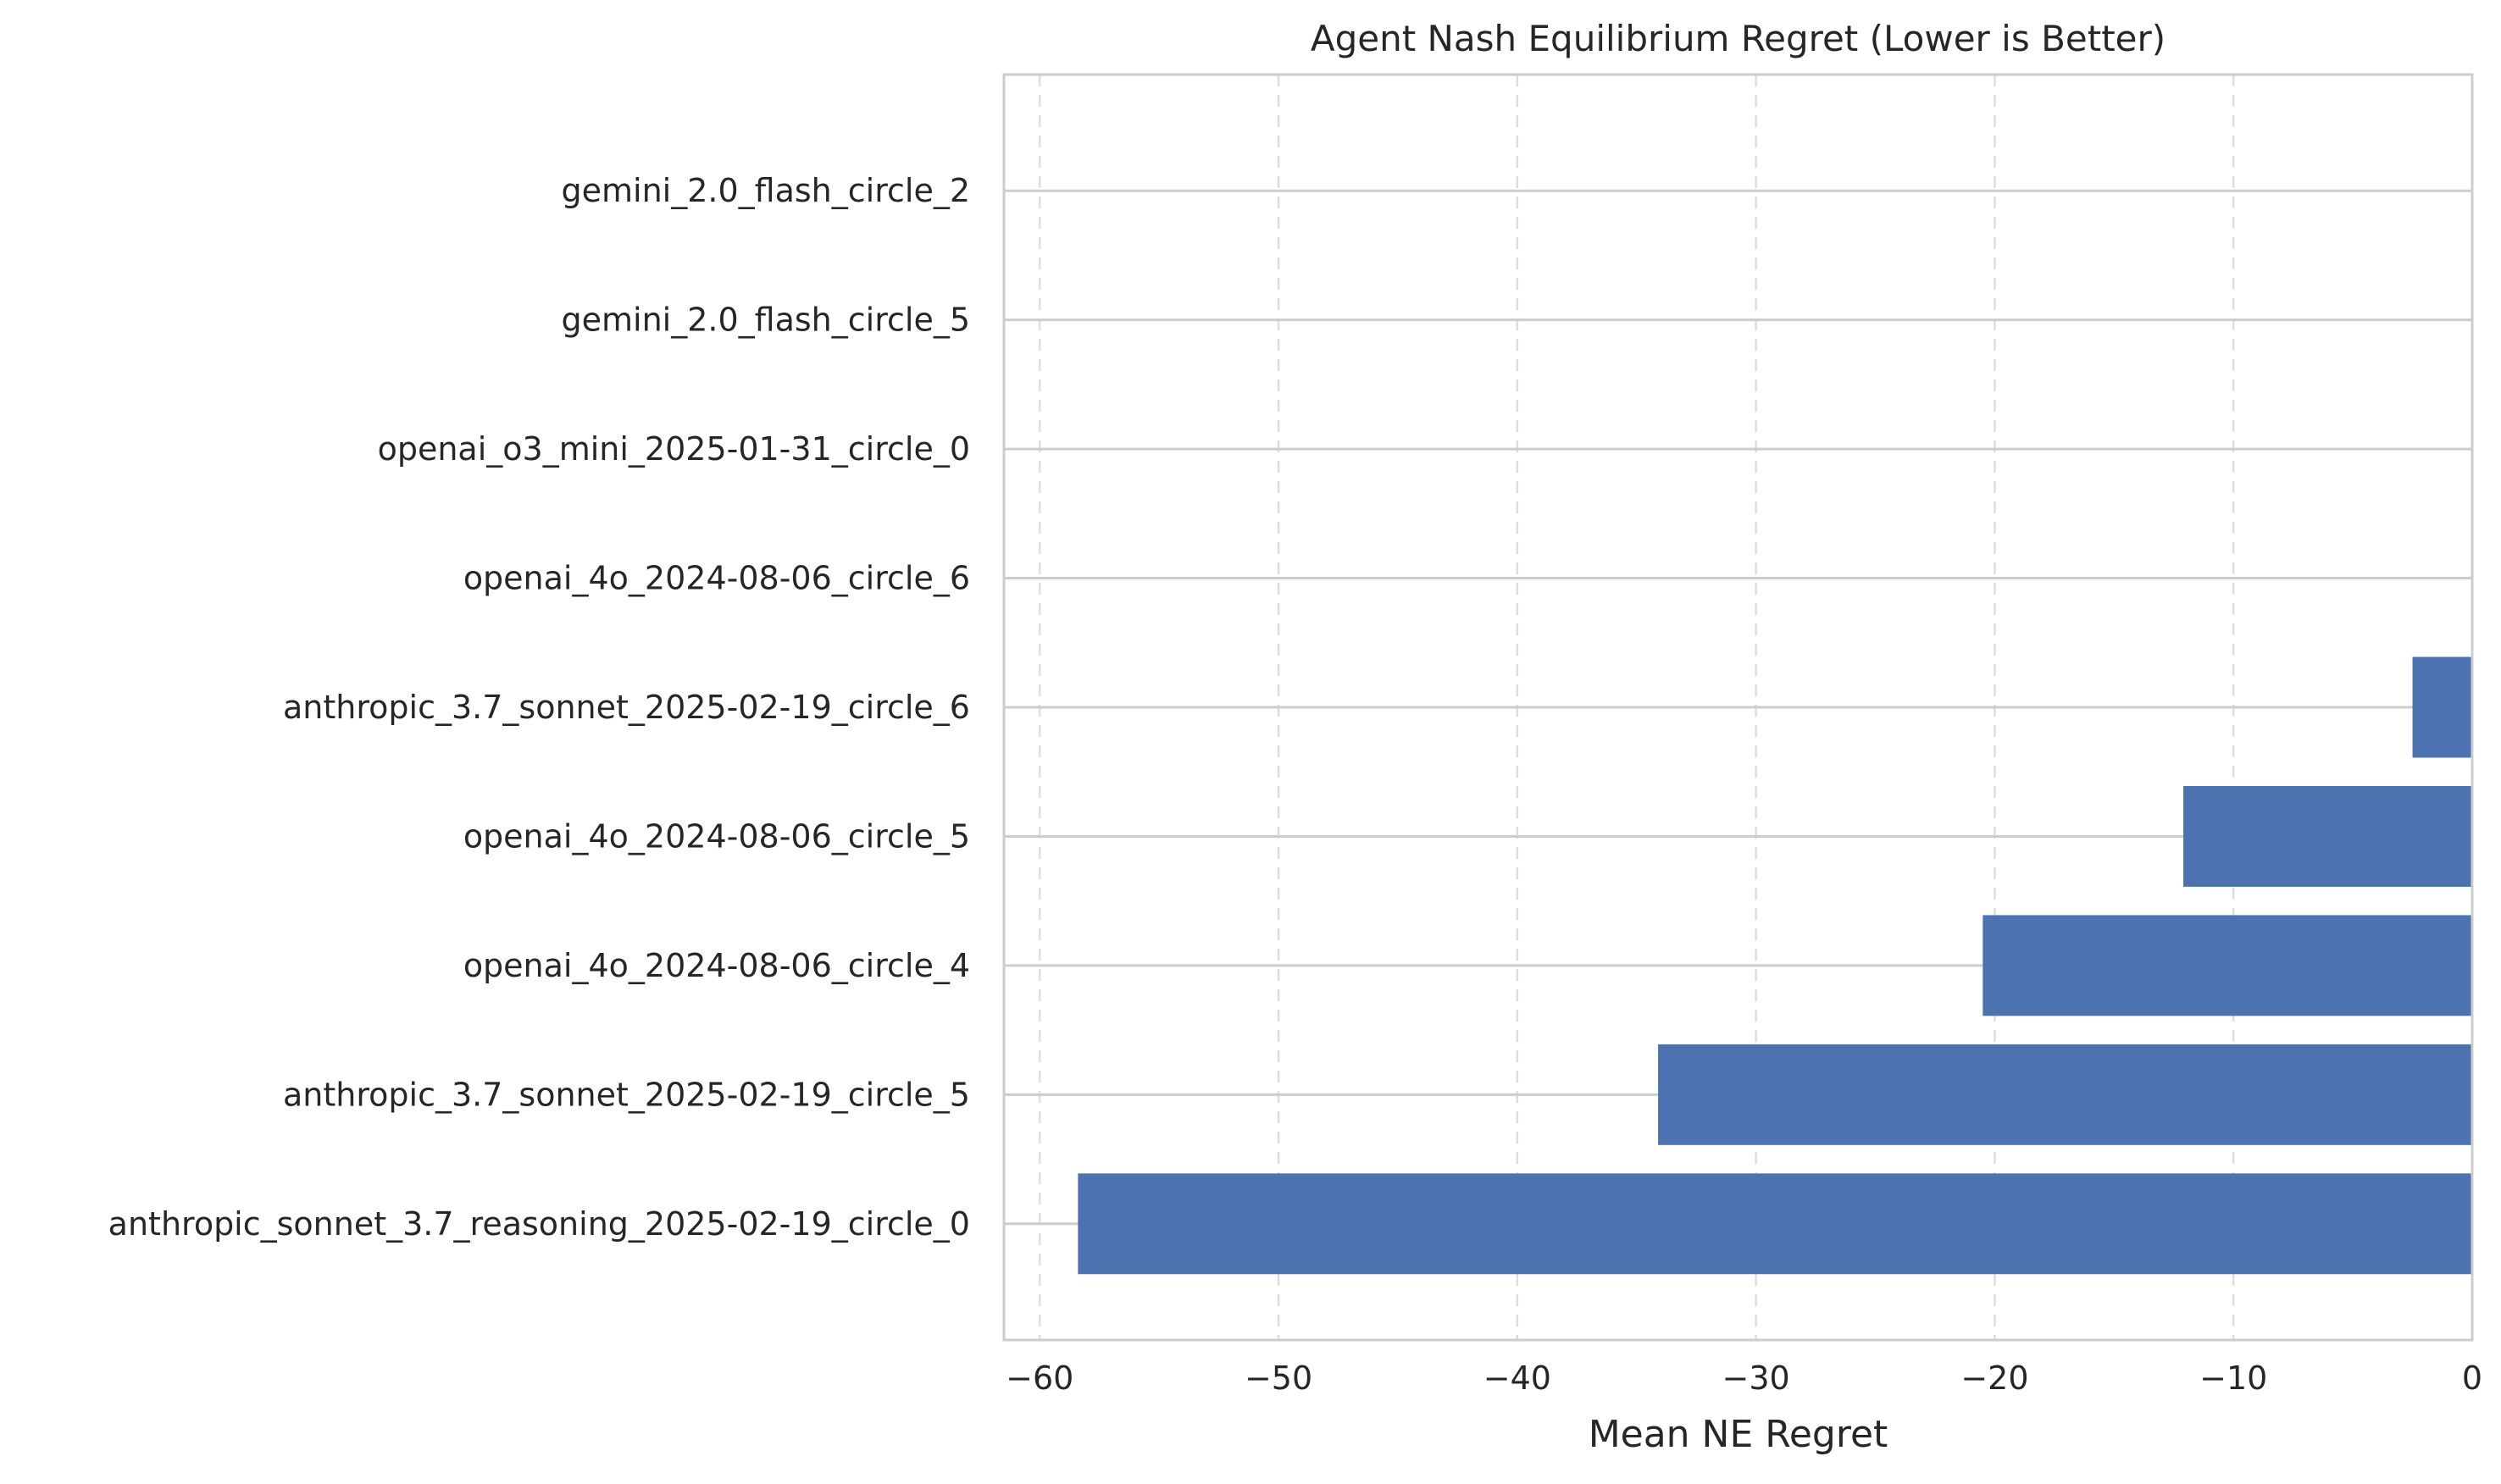  What do you see at coordinates (626, 1094) in the screenshot?
I see `y-tick-label: anthropic_3.7_sonnet_2025-02-19_circle_5` at bounding box center [626, 1094].